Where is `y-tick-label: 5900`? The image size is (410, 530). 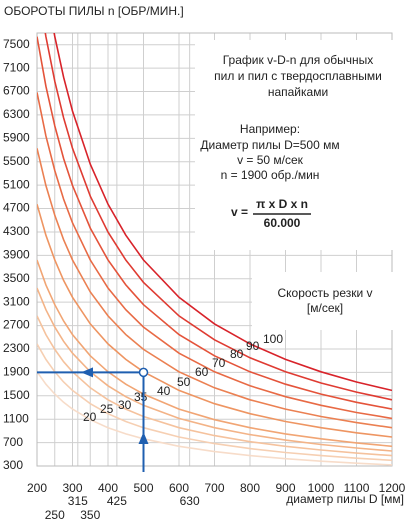
y-tick-label: 5900 is located at coordinates (16, 137).